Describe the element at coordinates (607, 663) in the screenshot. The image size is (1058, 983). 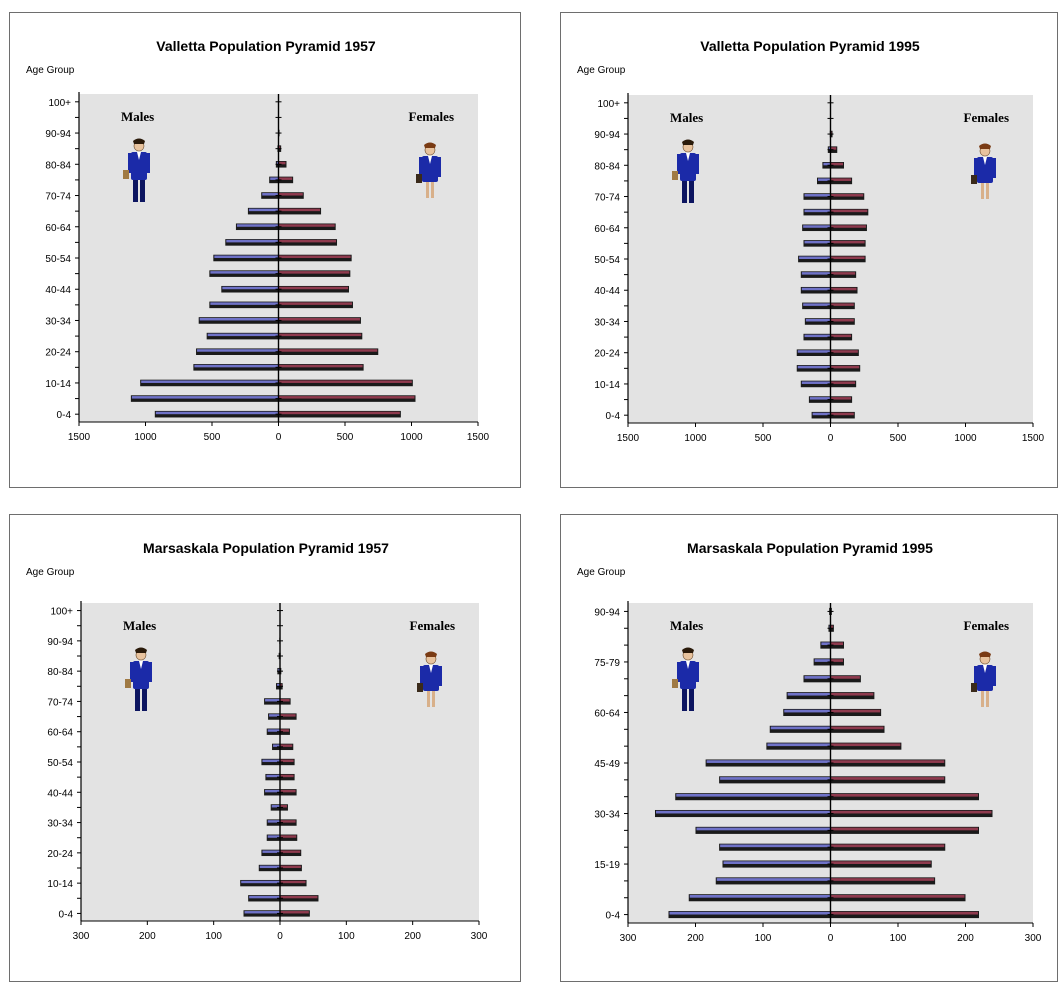
I see `y-tick-label: 75-79` at that location.